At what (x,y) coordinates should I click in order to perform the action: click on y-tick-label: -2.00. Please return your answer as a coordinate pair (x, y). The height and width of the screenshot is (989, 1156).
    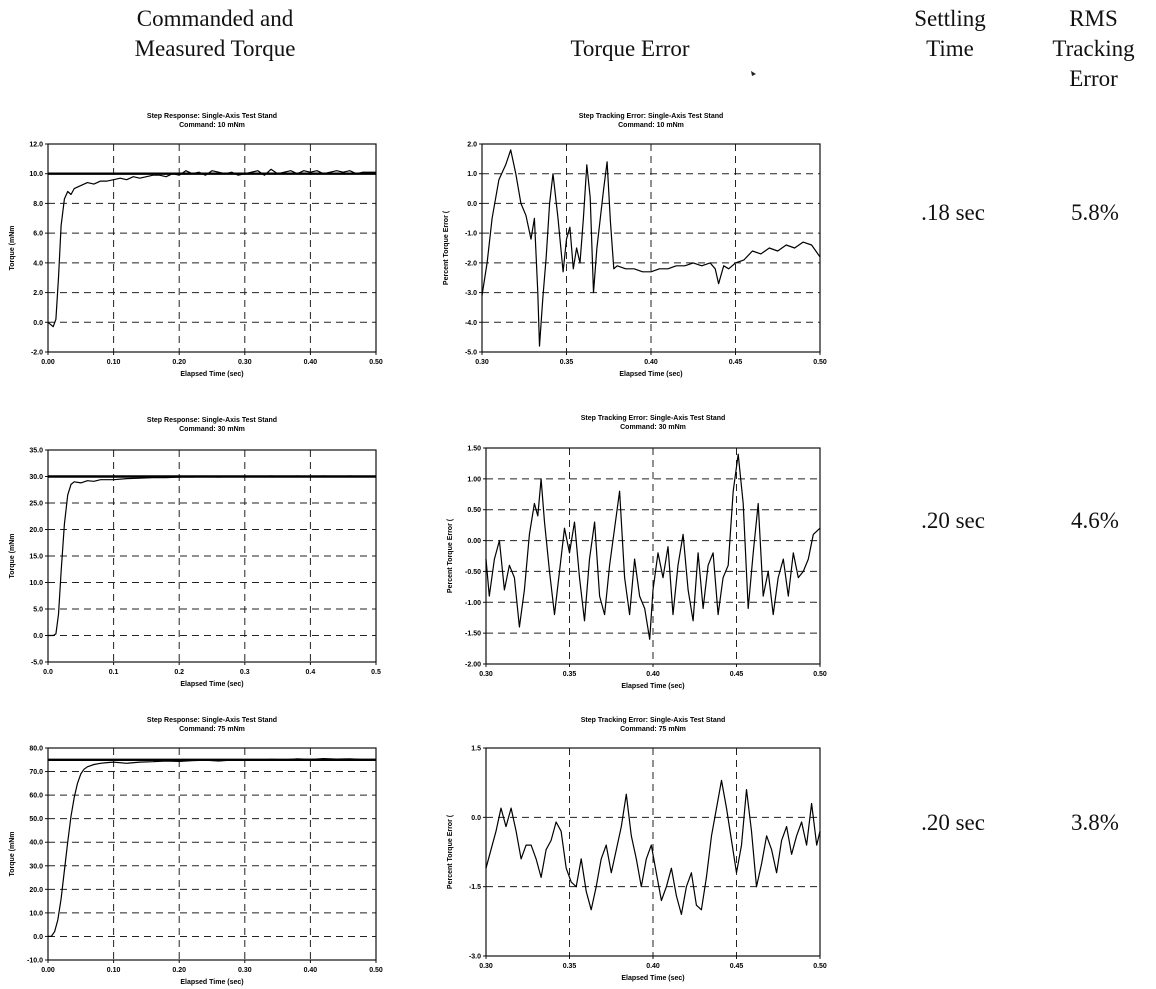
    Looking at the image, I should click on (473, 665).